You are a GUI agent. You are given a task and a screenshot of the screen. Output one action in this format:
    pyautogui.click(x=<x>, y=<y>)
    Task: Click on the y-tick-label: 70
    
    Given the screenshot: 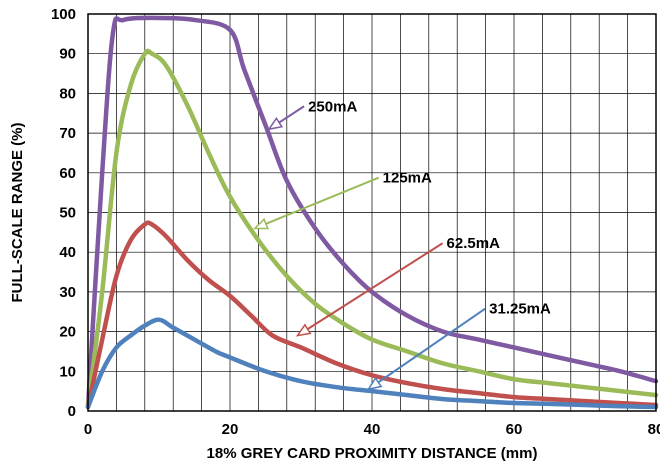 What is the action you would take?
    pyautogui.click(x=67, y=133)
    